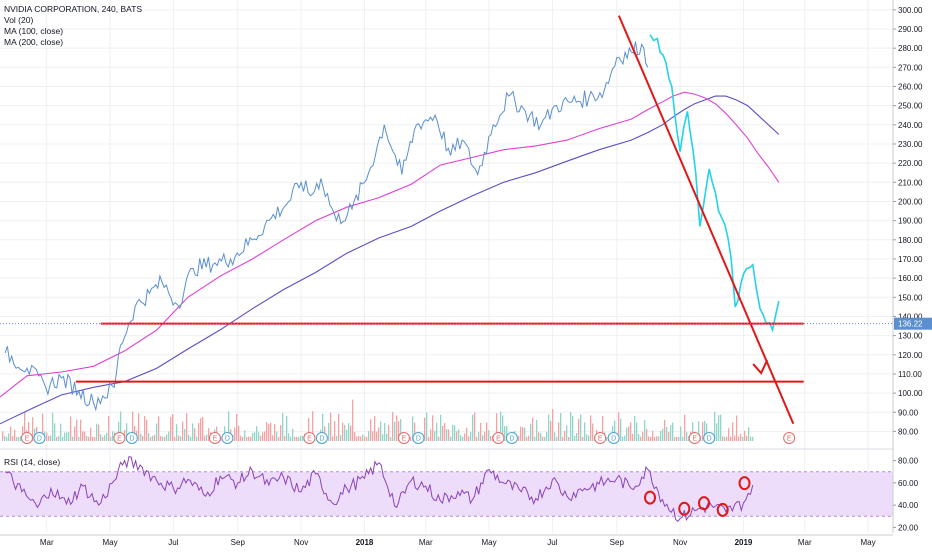 The image size is (932, 555). What do you see at coordinates (365, 542) in the screenshot?
I see `time-tick-label: 2018` at bounding box center [365, 542].